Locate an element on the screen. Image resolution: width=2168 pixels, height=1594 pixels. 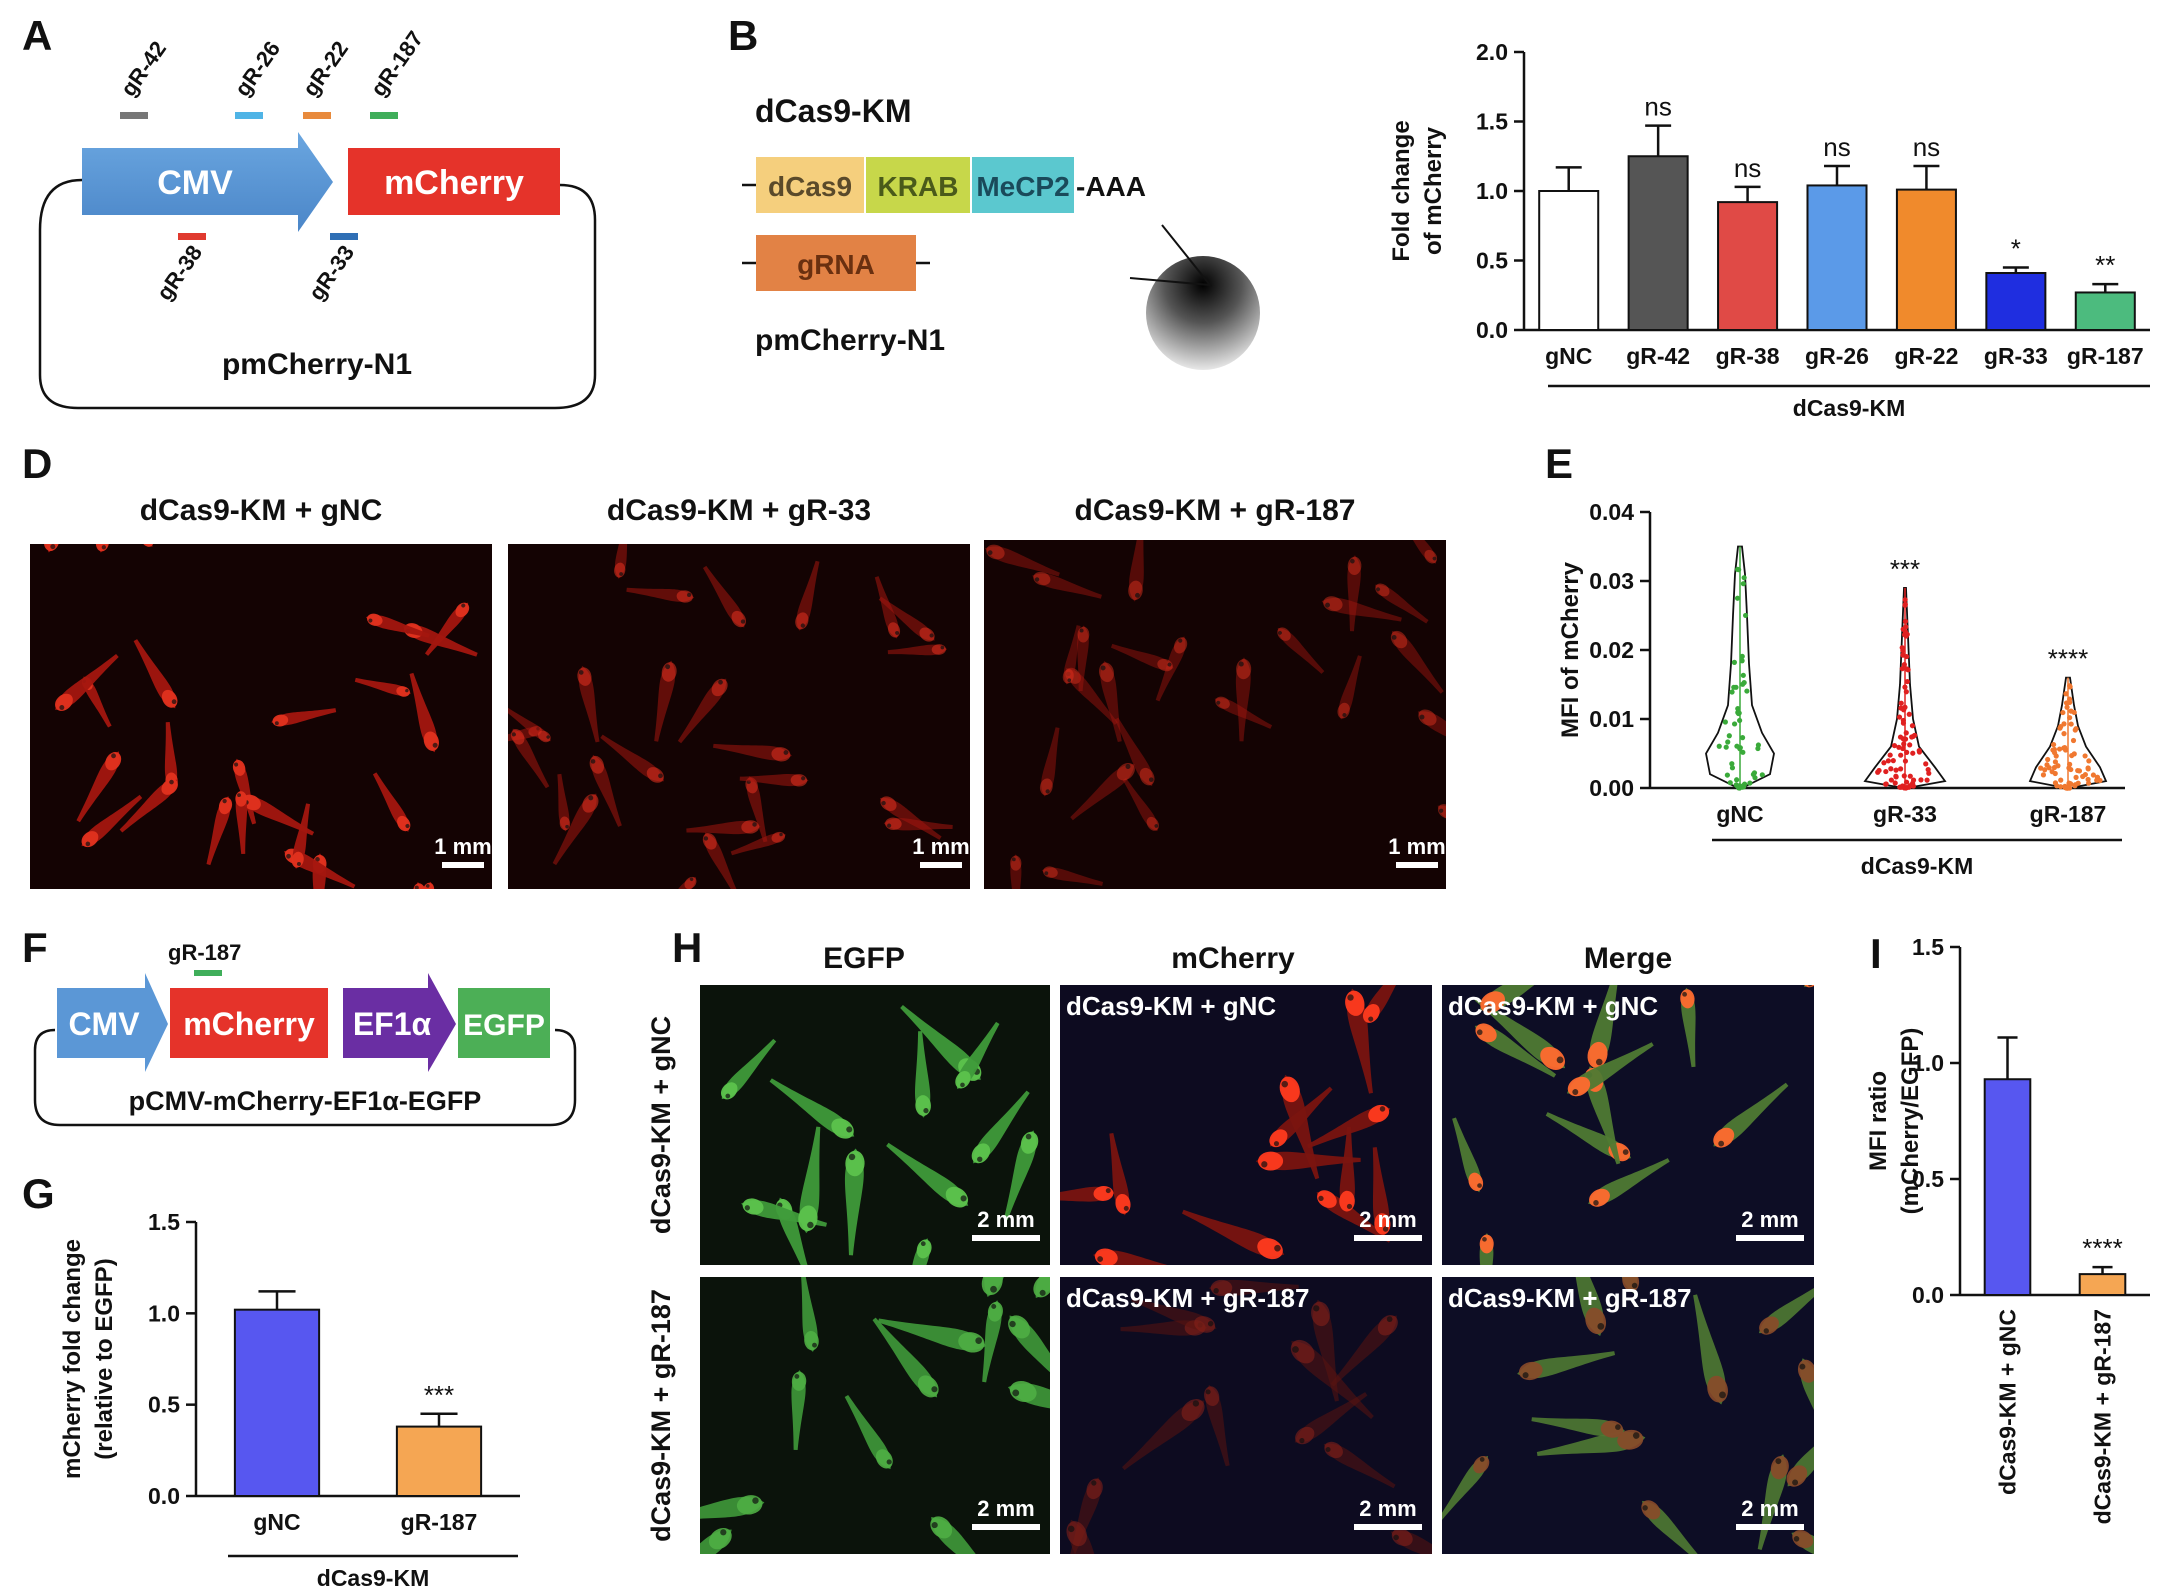
group-label: dCas9-KM is located at coordinates (1917, 866).